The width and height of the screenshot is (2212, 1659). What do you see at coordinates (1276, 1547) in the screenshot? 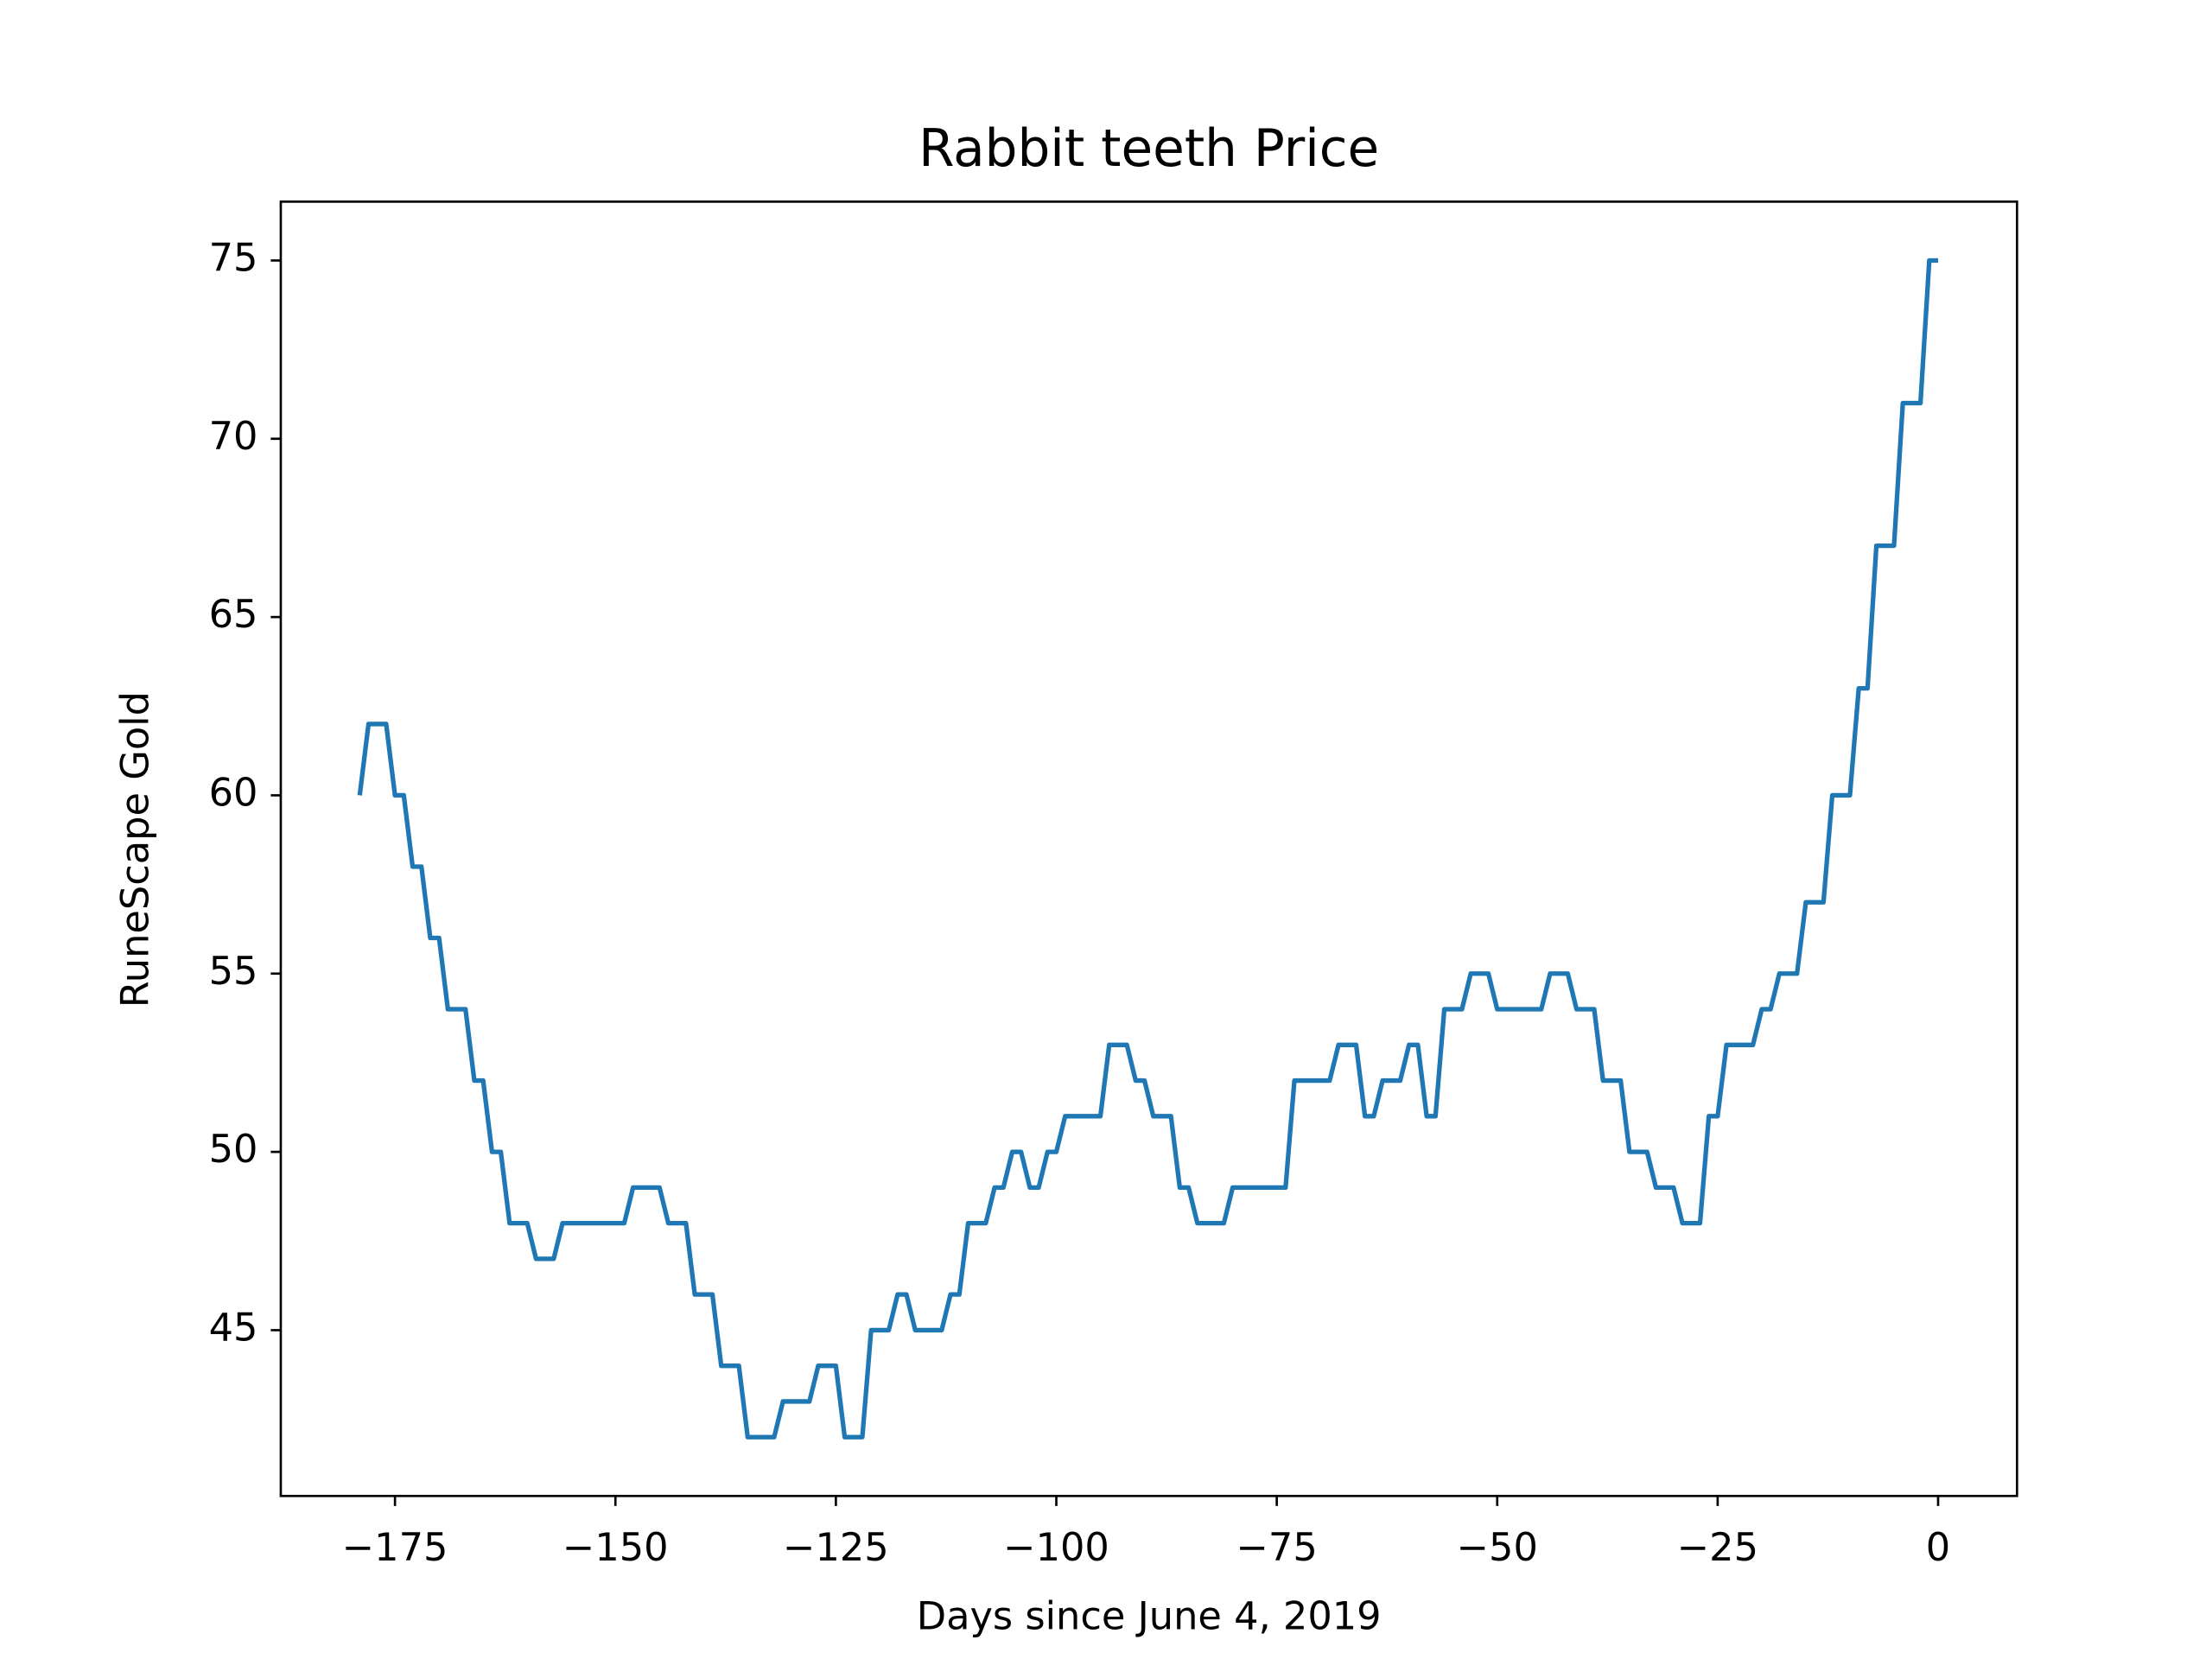
I see `x-tick-label: −75` at bounding box center [1276, 1547].